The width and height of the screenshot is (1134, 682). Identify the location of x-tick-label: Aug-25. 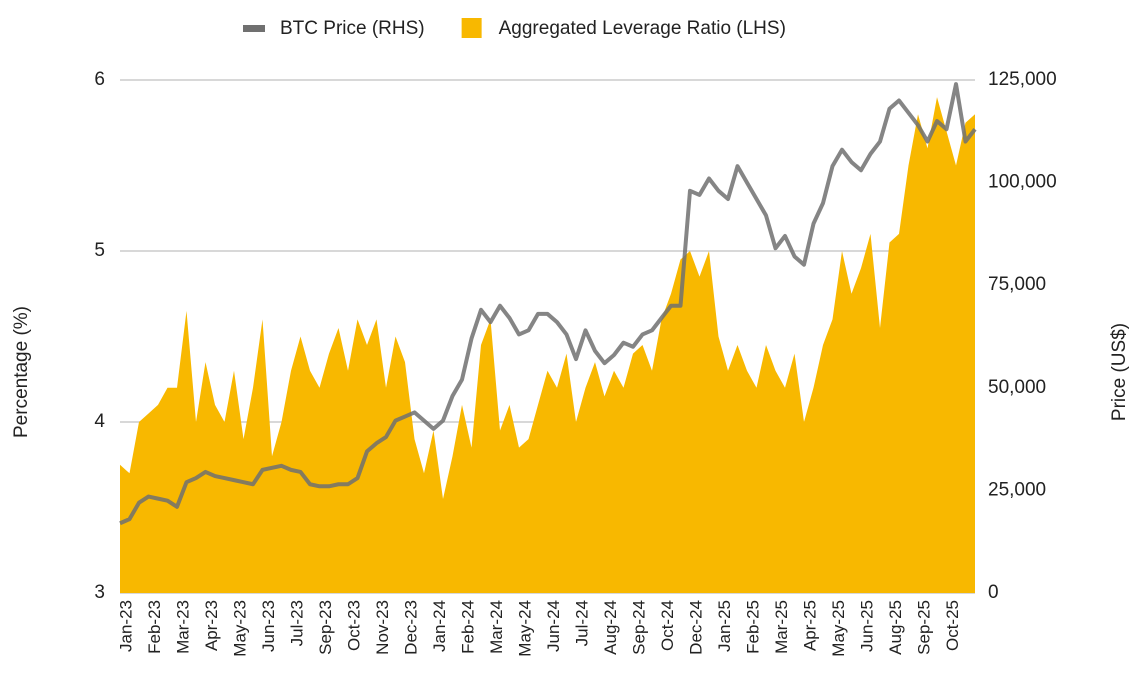
(895, 627).